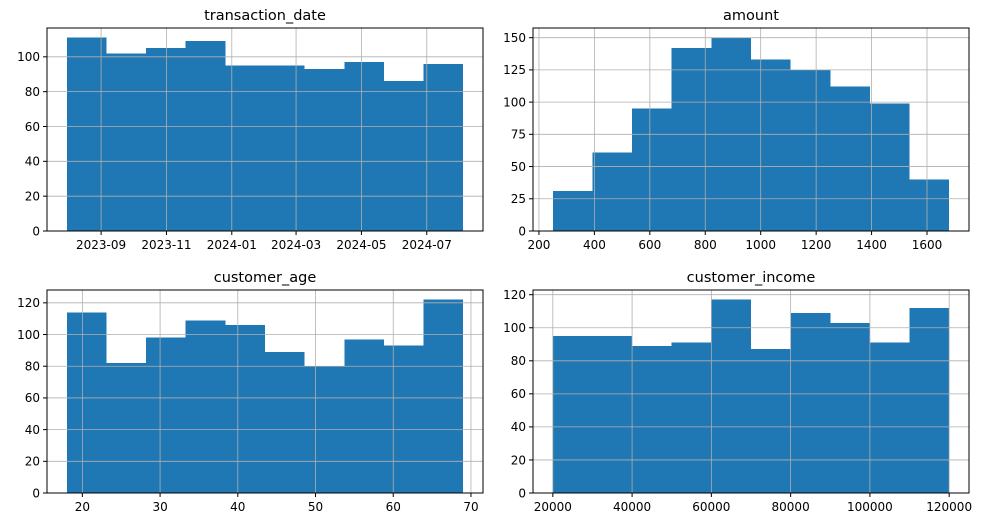  Describe the element at coordinates (265, 278) in the screenshot. I see `subplot-title: customer_age` at that location.